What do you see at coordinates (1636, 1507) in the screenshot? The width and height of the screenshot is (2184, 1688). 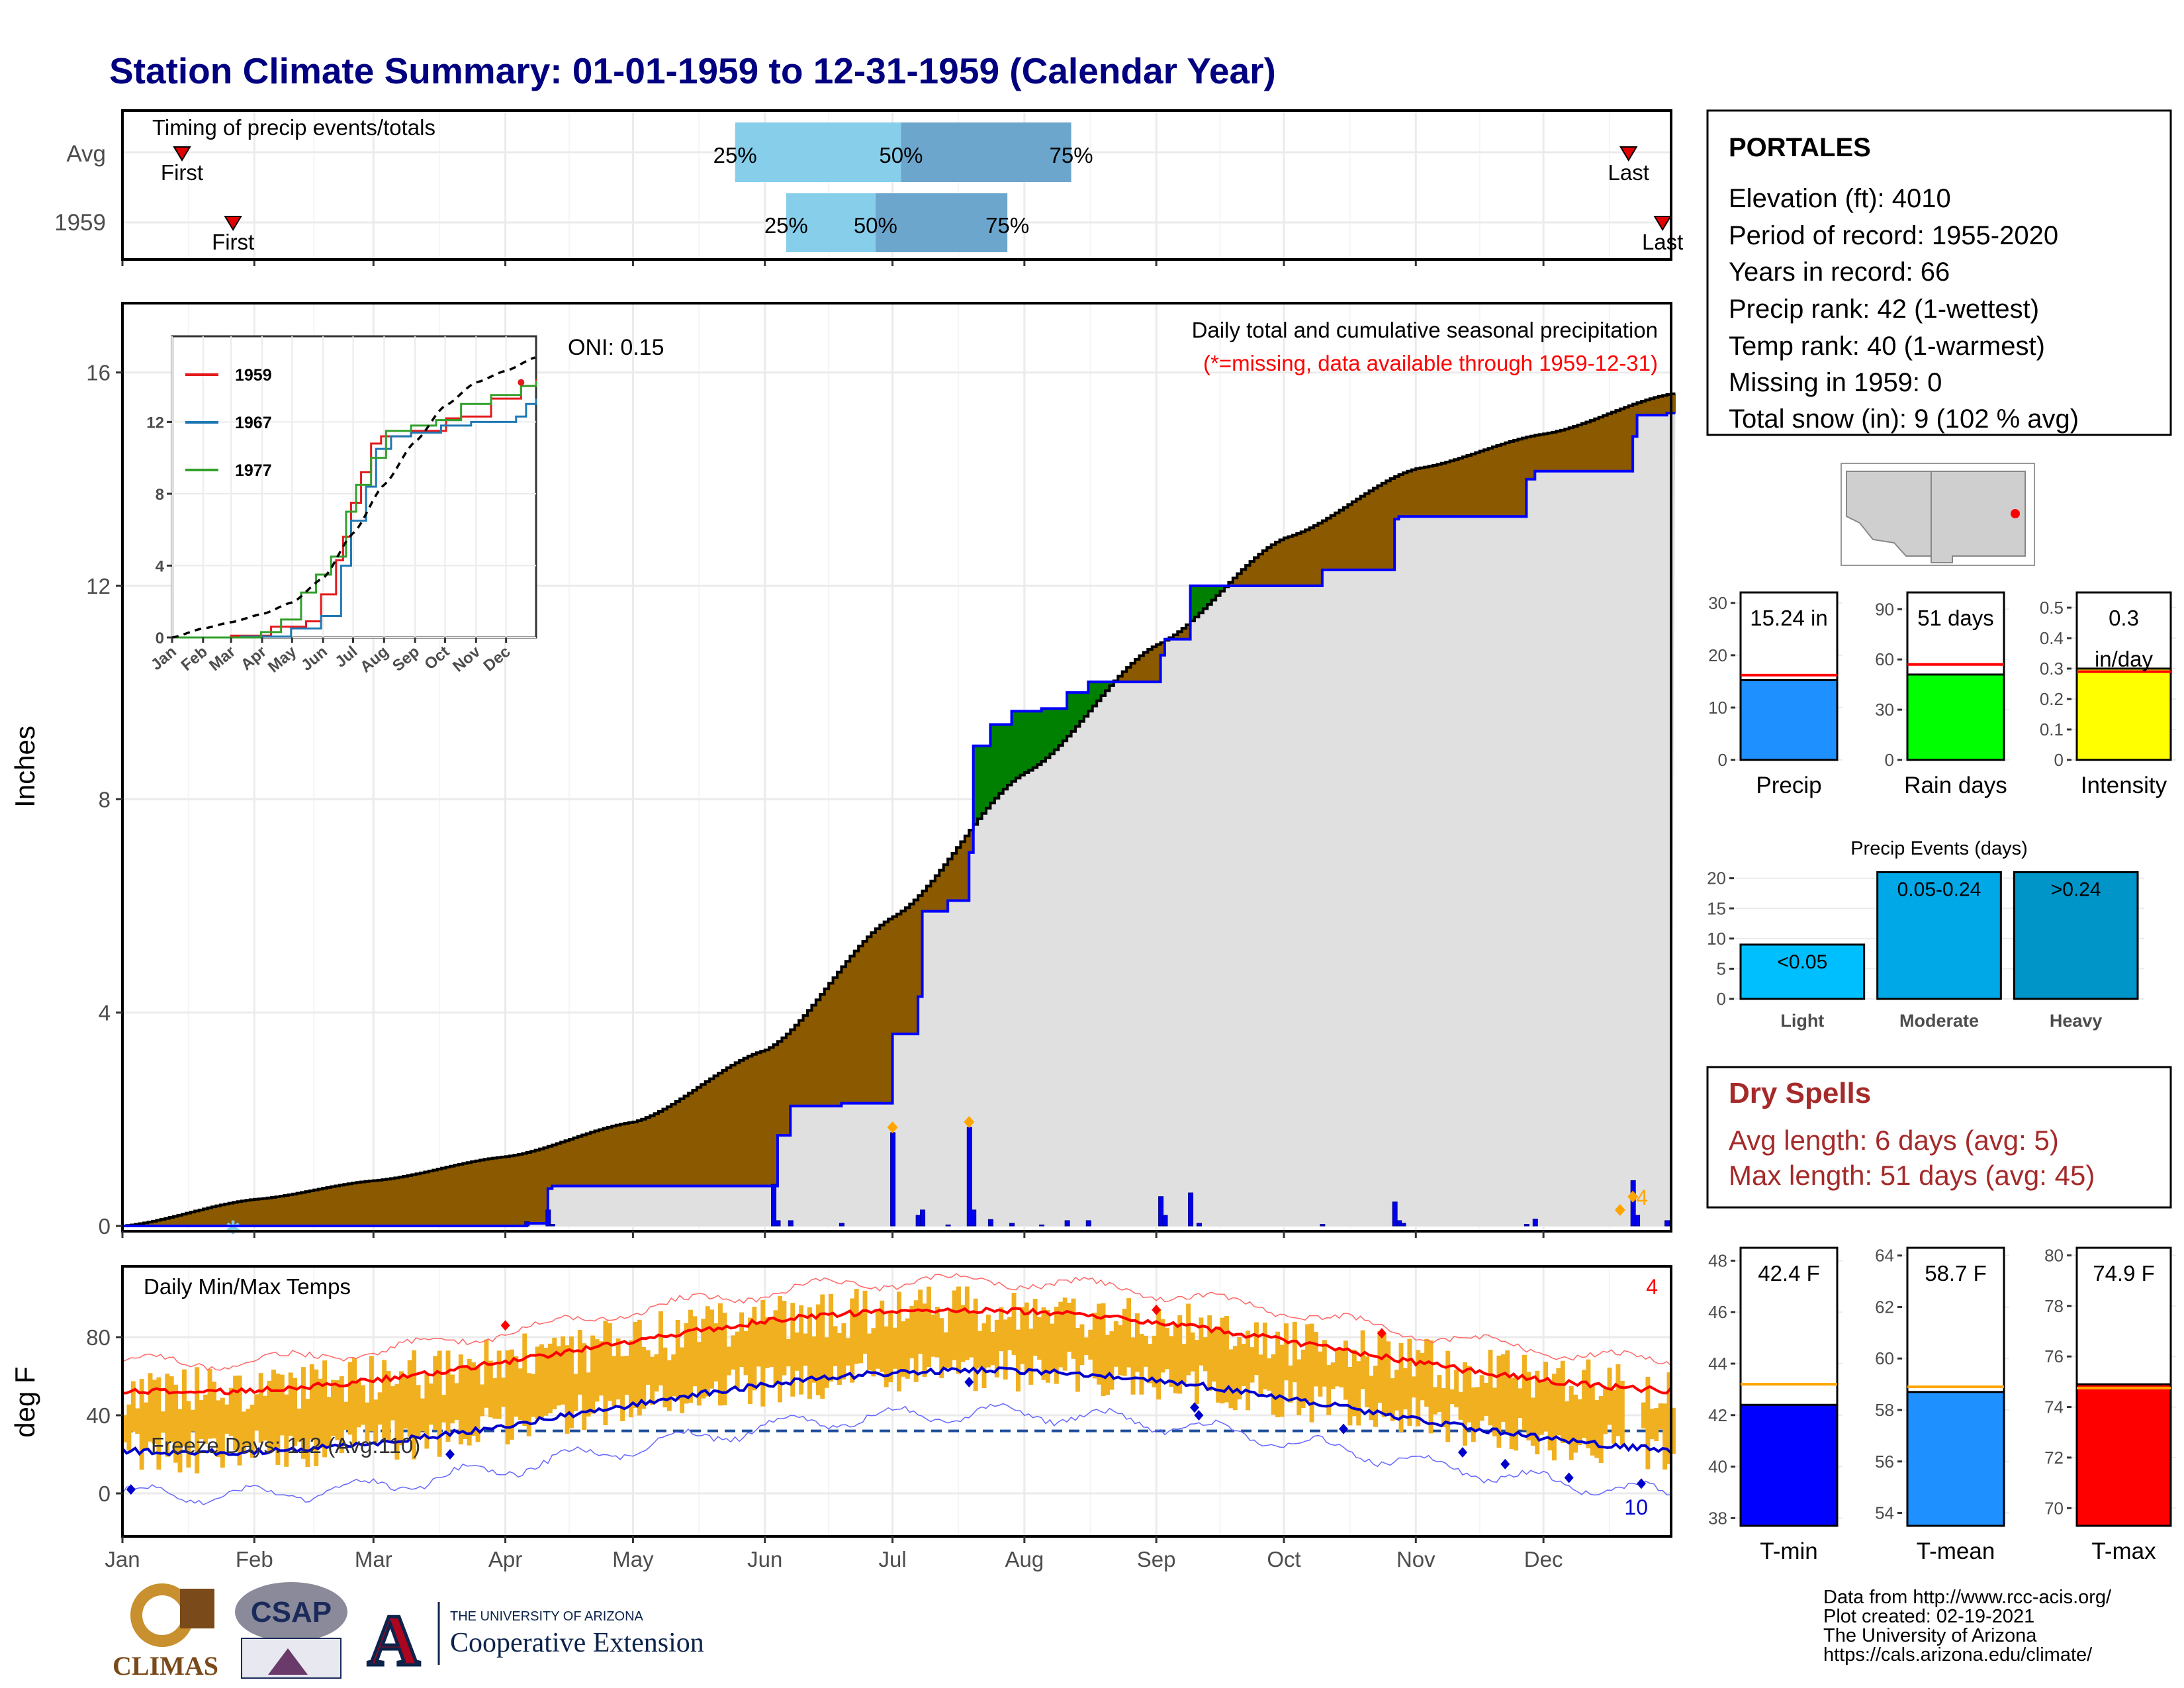 I see `missing-min-count: 10` at bounding box center [1636, 1507].